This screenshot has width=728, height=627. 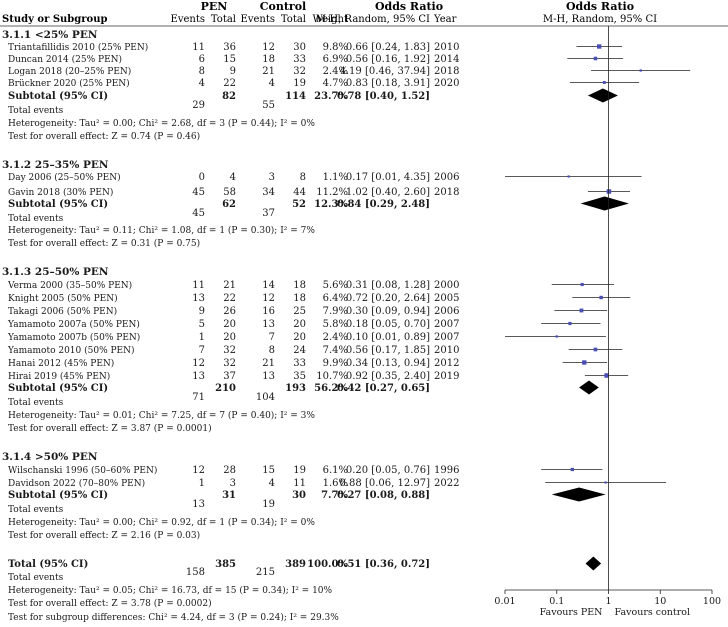 I want to click on subtotal-ctrl-total: 52, so click(x=299, y=204).